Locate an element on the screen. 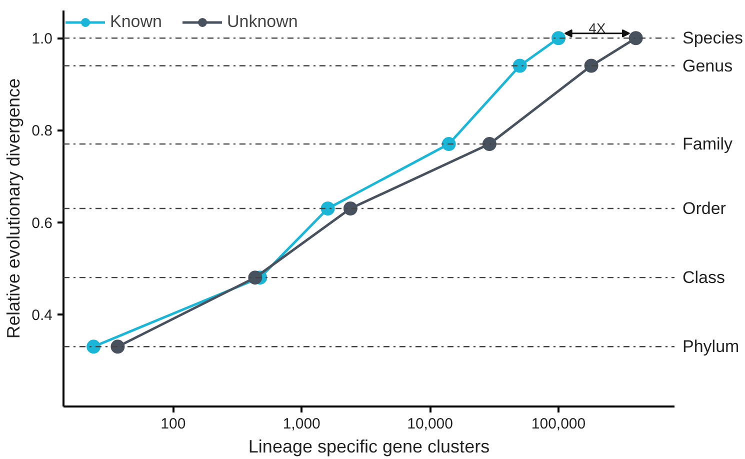  legend-label: Known is located at coordinates (136, 22).